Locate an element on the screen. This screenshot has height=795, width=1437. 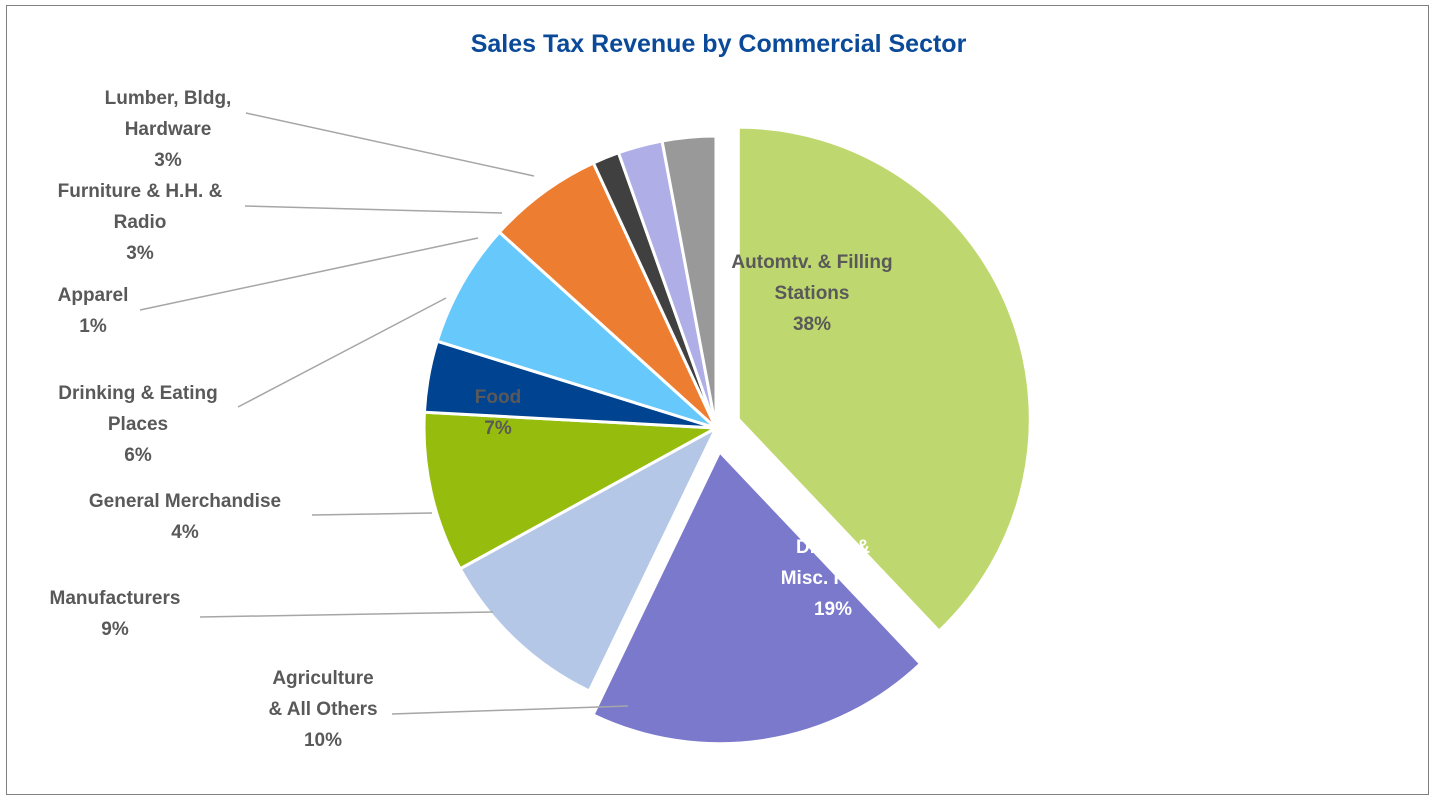
slice-label-1: Drugs & Misc. Retail 19% is located at coordinates (833, 578).